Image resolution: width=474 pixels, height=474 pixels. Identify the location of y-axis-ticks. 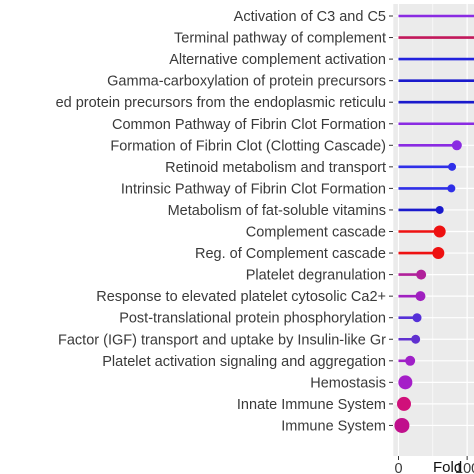
(391, 220).